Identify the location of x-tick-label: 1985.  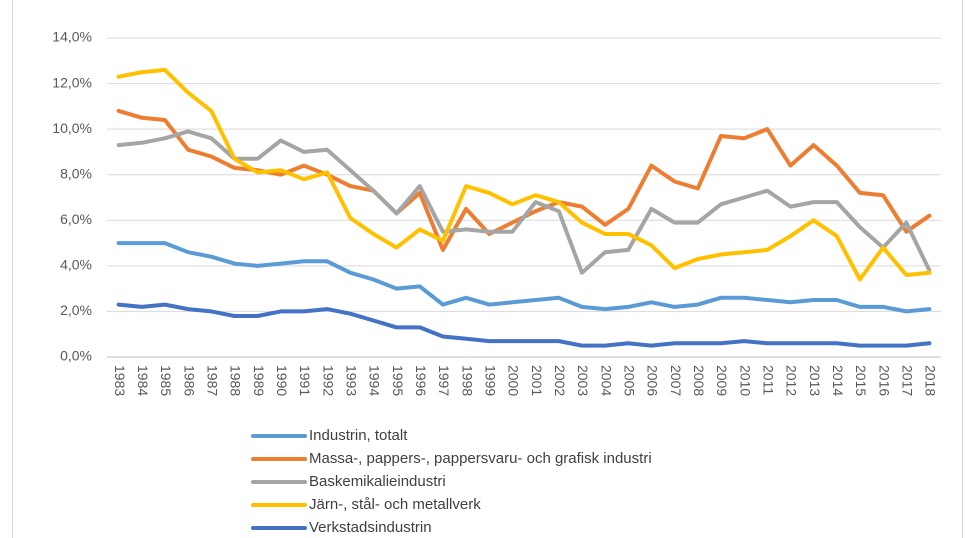
(166, 380).